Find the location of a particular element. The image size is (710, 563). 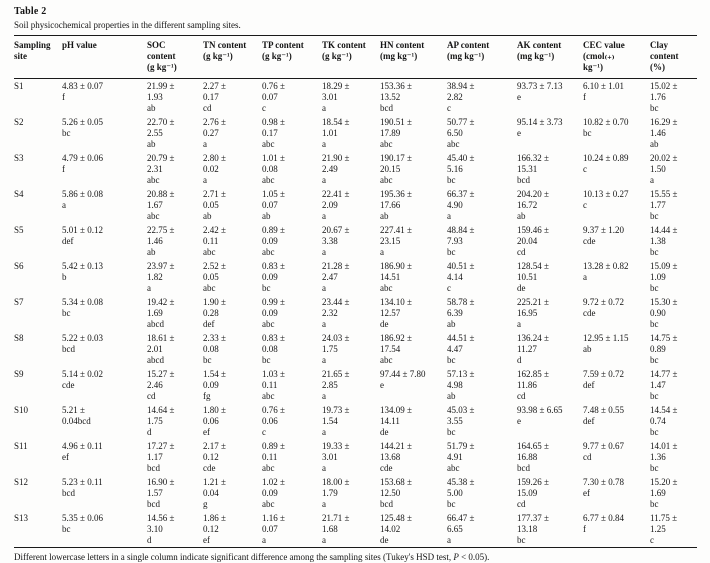

table-cell: 7.30 ± 0.78 ef is located at coordinates (603, 487).